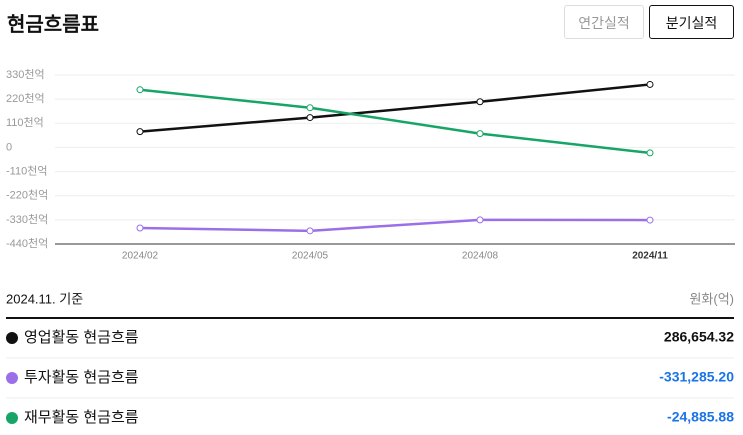 This screenshot has height=435, width=743. I want to click on row-label: 재무활동 현금흐름, so click(81, 417).